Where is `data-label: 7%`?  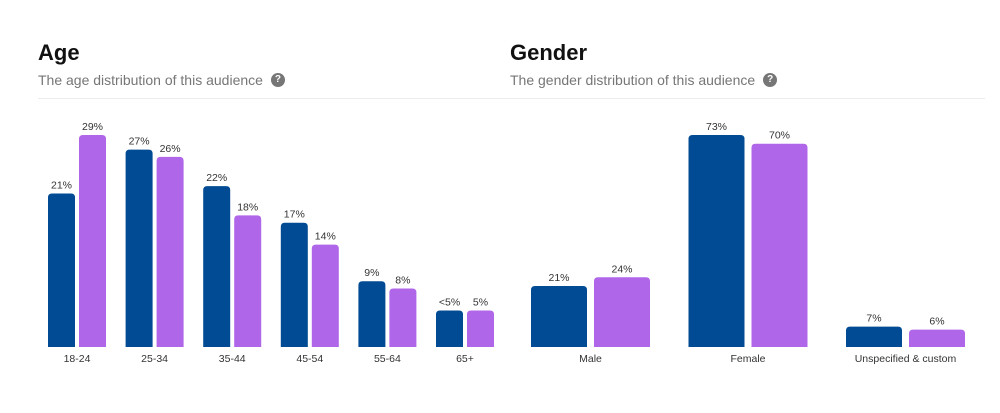
data-label: 7% is located at coordinates (873, 319).